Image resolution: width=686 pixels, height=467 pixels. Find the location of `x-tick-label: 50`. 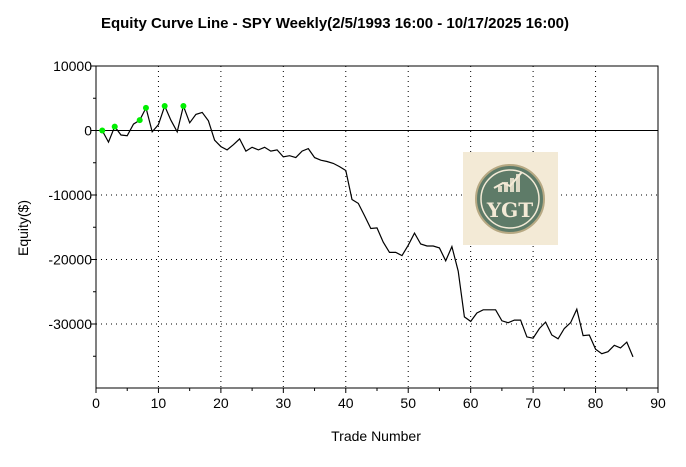

x-tick-label: 50 is located at coordinates (408, 403).